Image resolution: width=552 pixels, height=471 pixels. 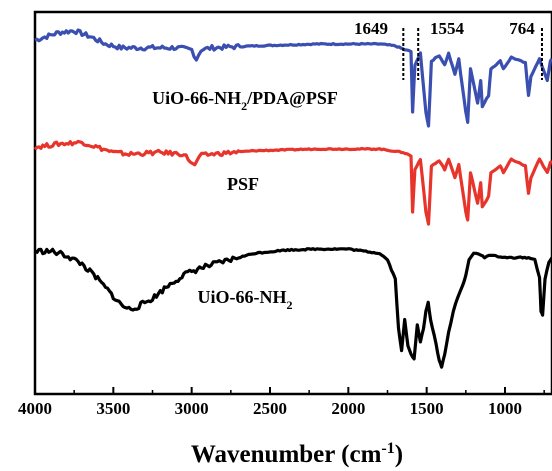 What do you see at coordinates (245, 100) in the screenshot?
I see `series-label-0: UiO-66-NH2/PDA@PSF` at bounding box center [245, 100].